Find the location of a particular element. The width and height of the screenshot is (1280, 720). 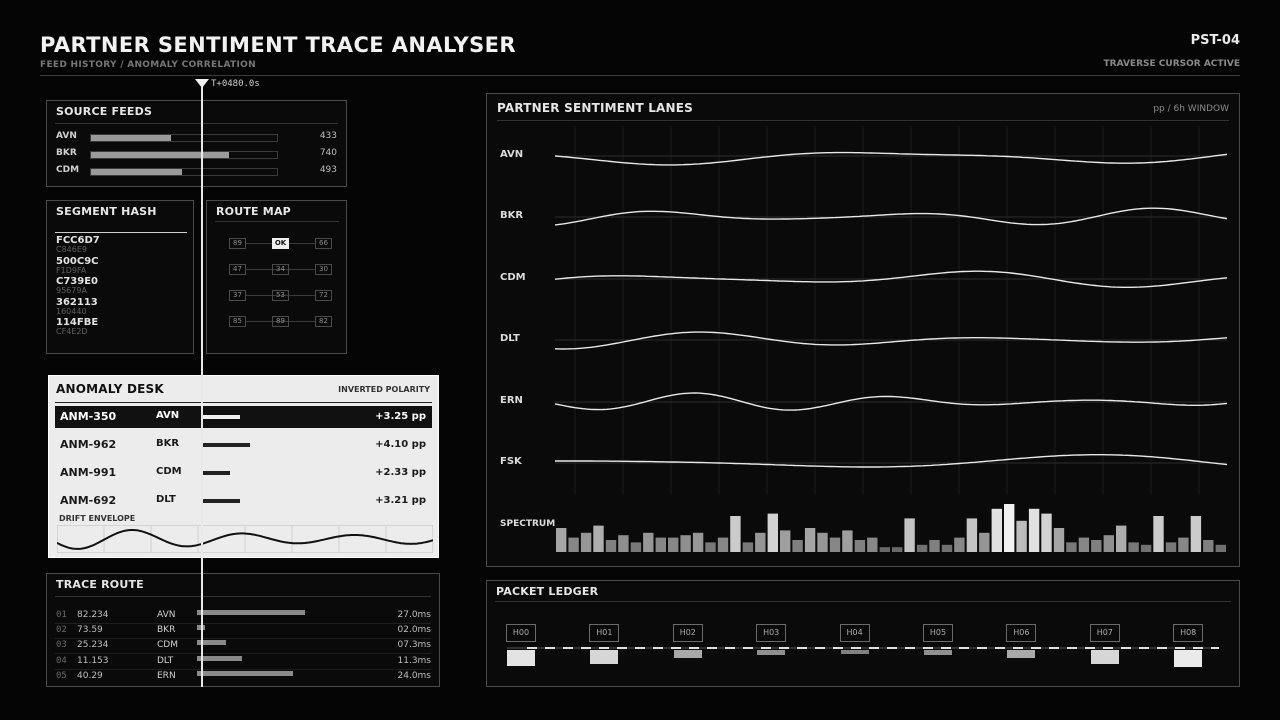

packet-tag: H07 is located at coordinates (1104, 633).